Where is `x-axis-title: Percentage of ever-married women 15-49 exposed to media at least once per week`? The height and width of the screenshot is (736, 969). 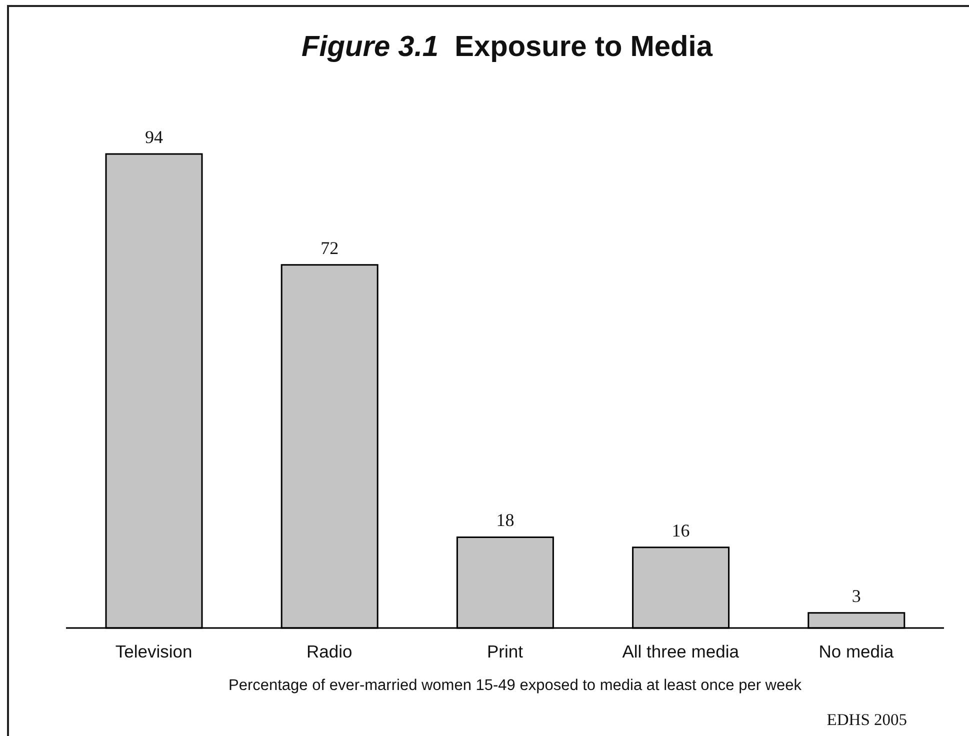
x-axis-title: Percentage of ever-married women 15-49 exposed to media at least once per week is located at coordinates (515, 685).